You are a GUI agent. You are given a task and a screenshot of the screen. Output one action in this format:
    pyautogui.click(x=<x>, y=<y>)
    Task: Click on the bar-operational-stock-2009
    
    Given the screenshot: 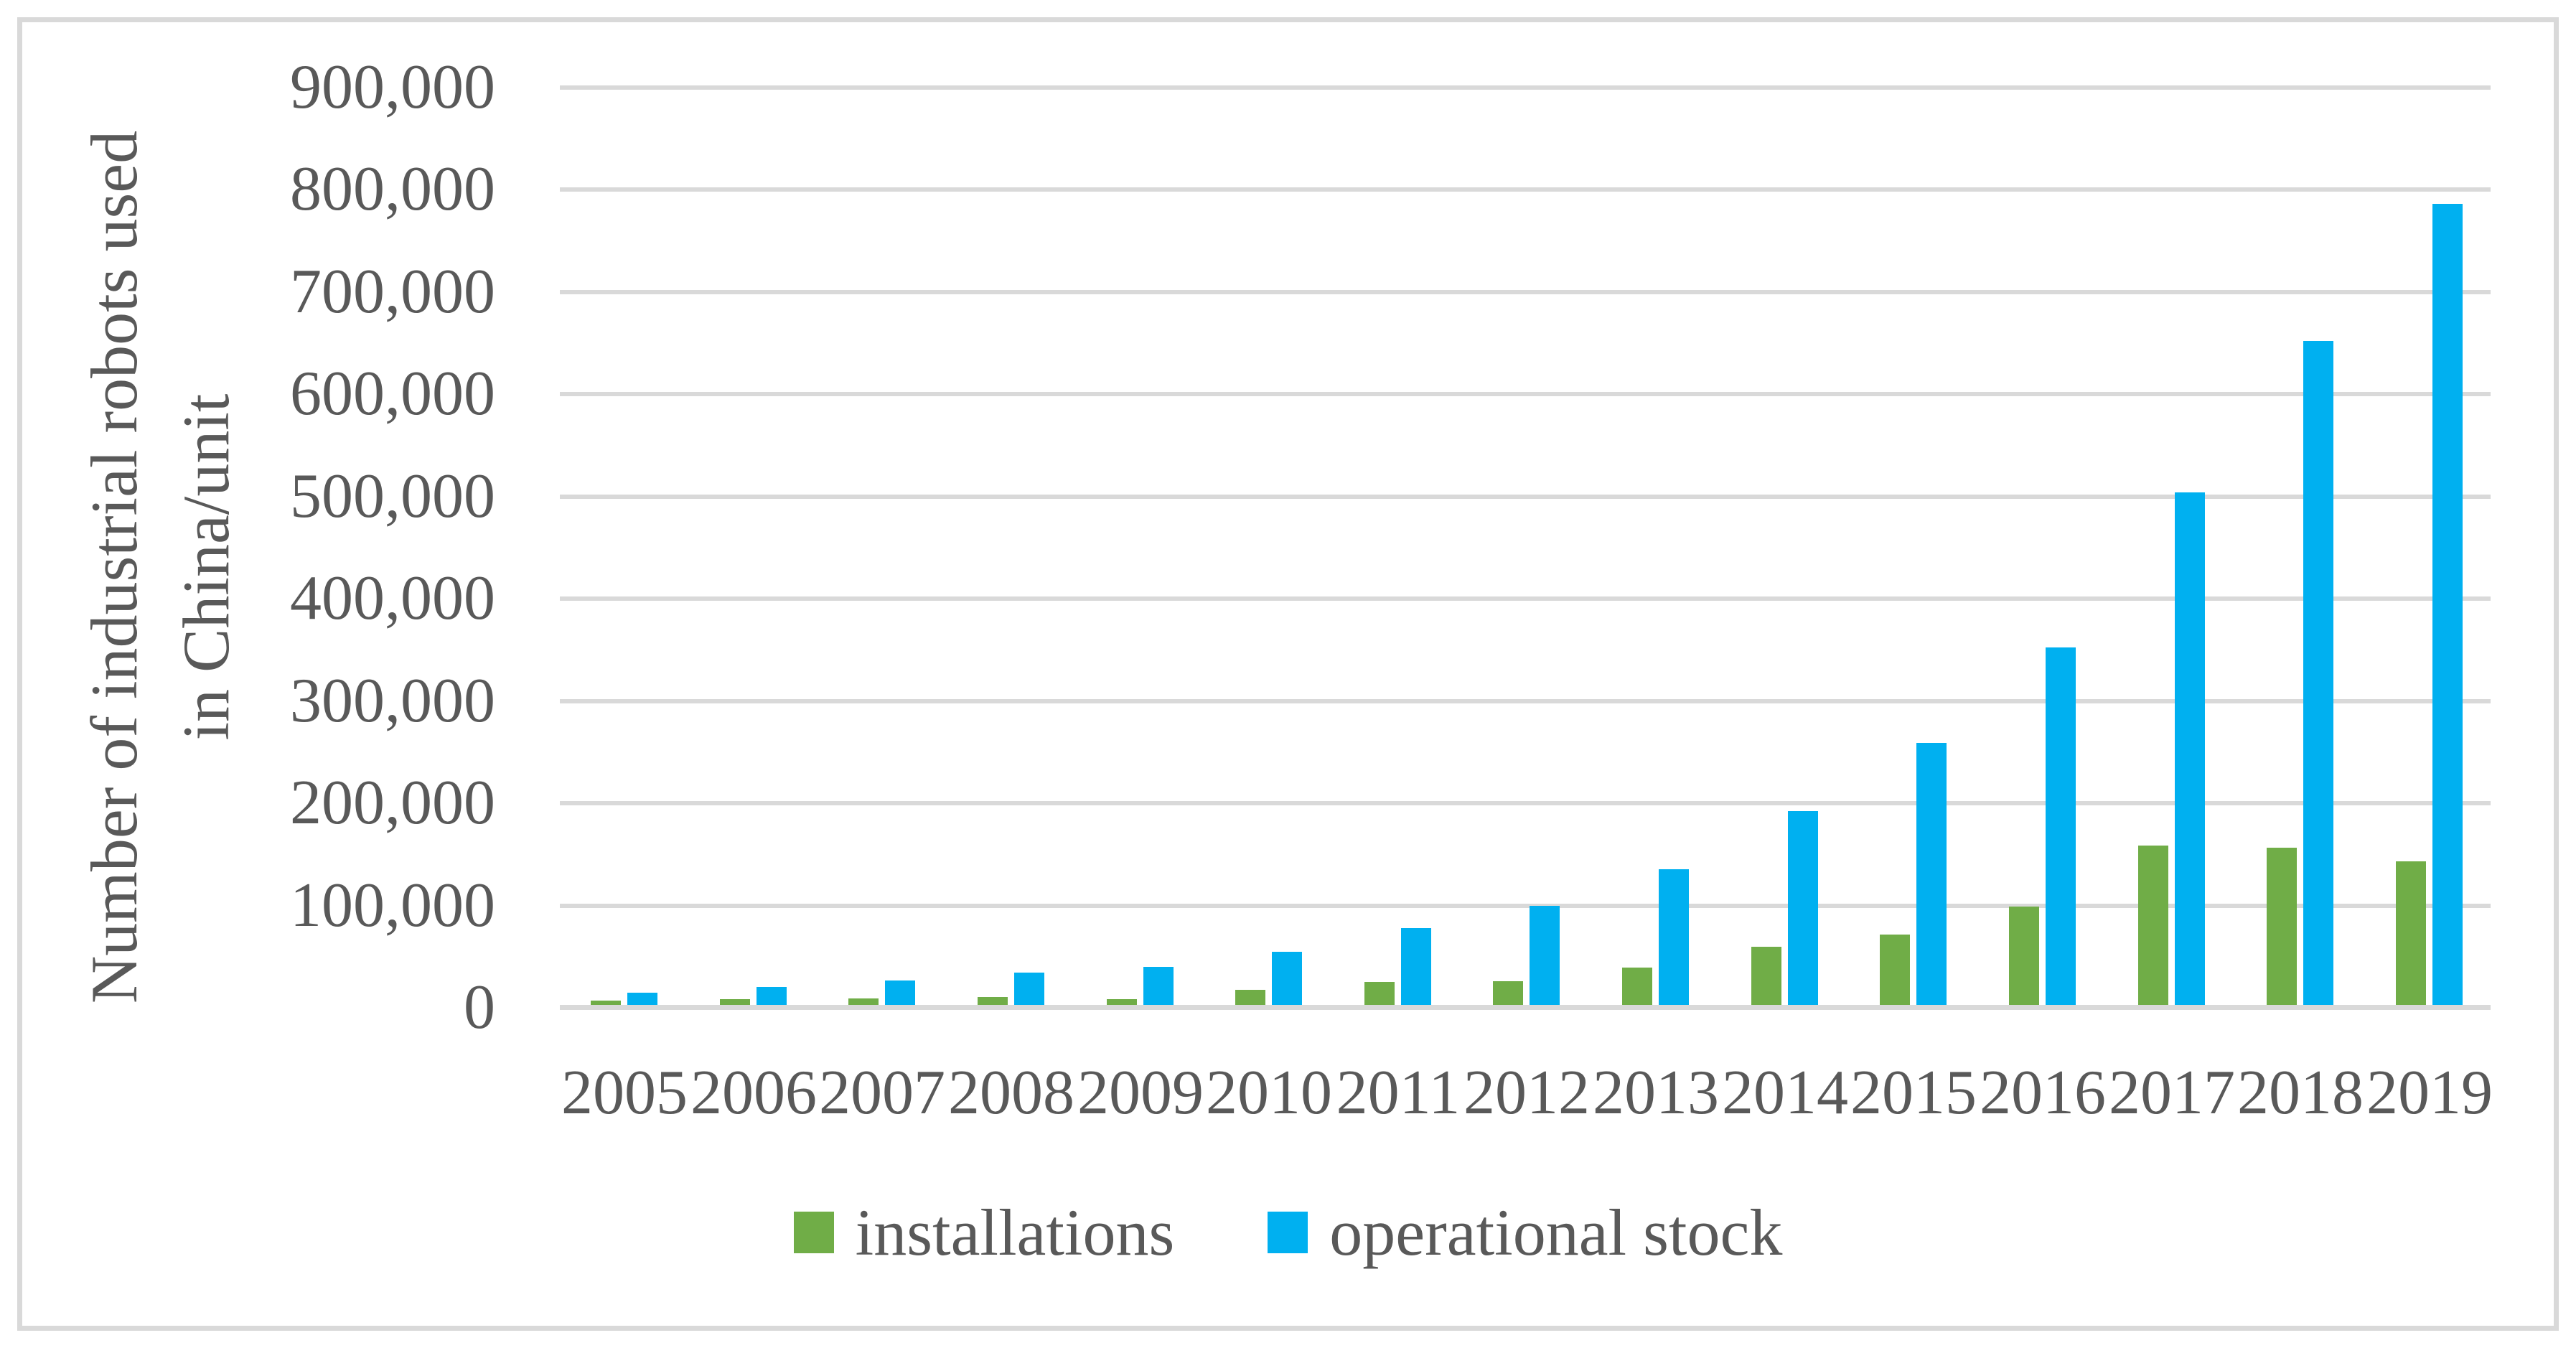 What is the action you would take?
    pyautogui.click(x=1158, y=986)
    